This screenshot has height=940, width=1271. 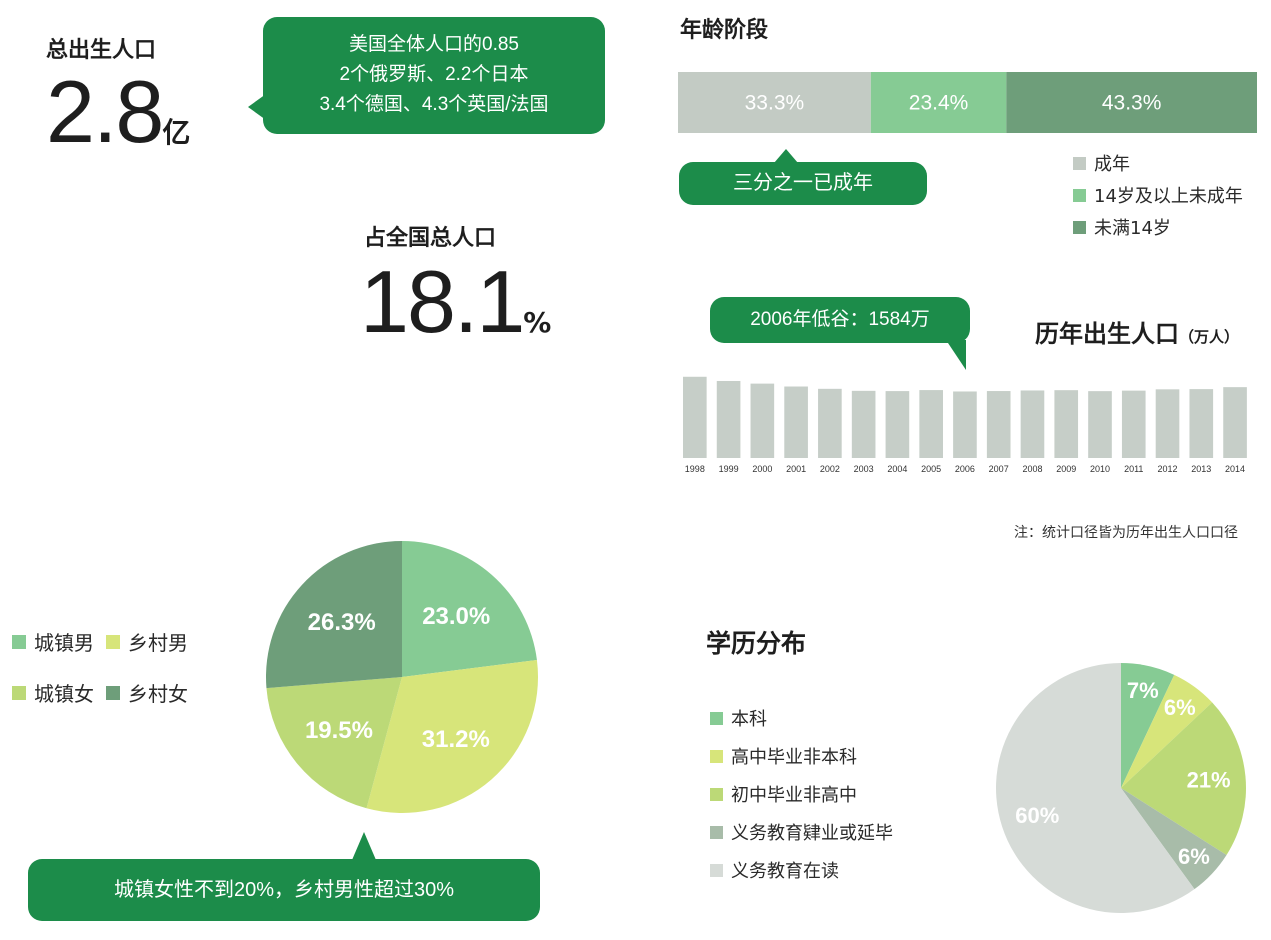 What do you see at coordinates (1201, 469) in the screenshot?
I see `year-tick-label: 2013` at bounding box center [1201, 469].